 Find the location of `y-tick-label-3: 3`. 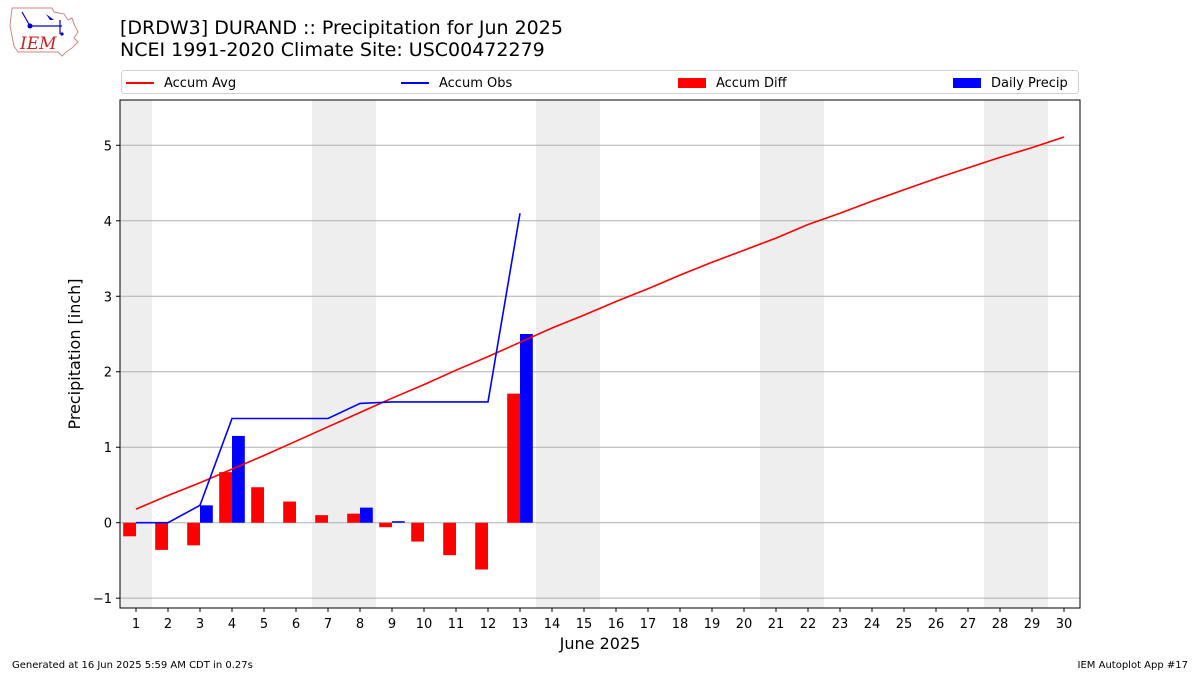

y-tick-label-3: 3 is located at coordinates (108, 297).